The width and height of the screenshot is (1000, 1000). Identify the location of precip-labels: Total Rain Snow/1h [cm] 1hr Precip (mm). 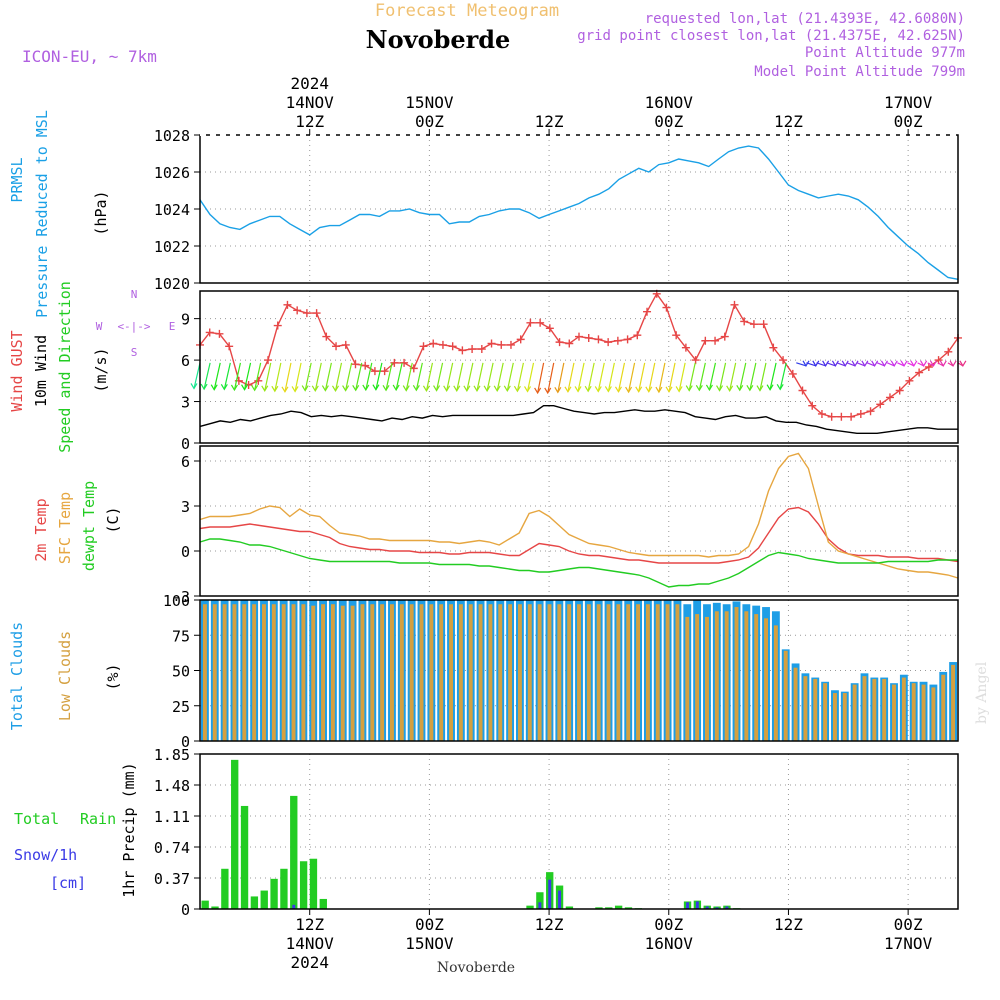
(76, 829).